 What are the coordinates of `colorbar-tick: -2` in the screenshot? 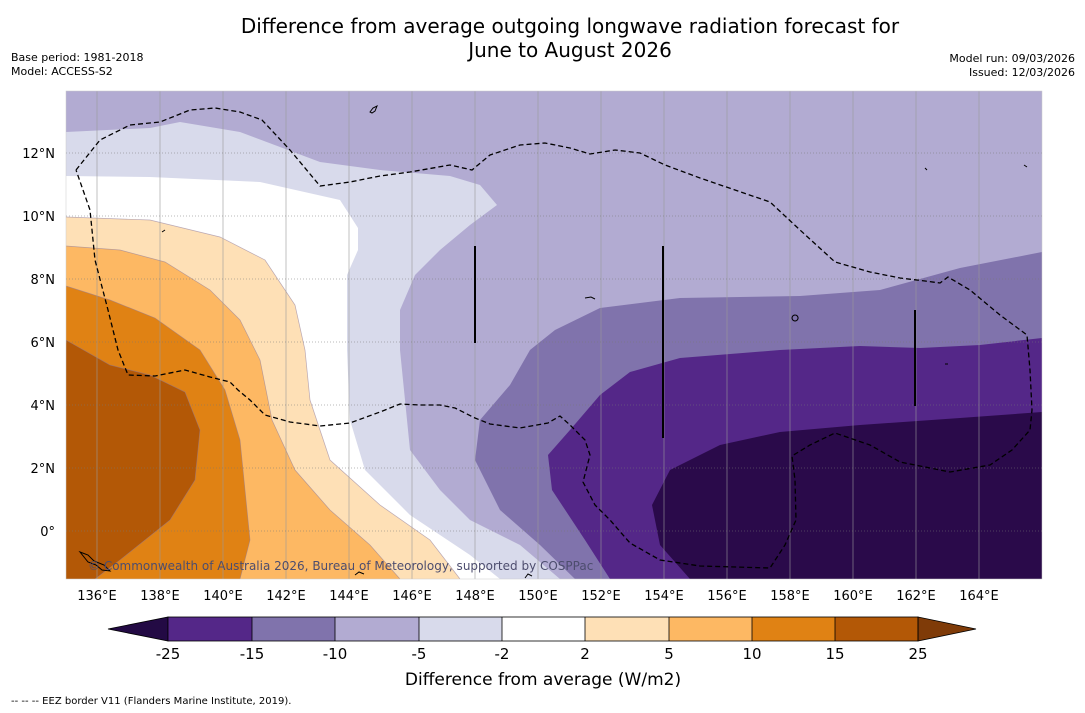 It's located at (502, 654).